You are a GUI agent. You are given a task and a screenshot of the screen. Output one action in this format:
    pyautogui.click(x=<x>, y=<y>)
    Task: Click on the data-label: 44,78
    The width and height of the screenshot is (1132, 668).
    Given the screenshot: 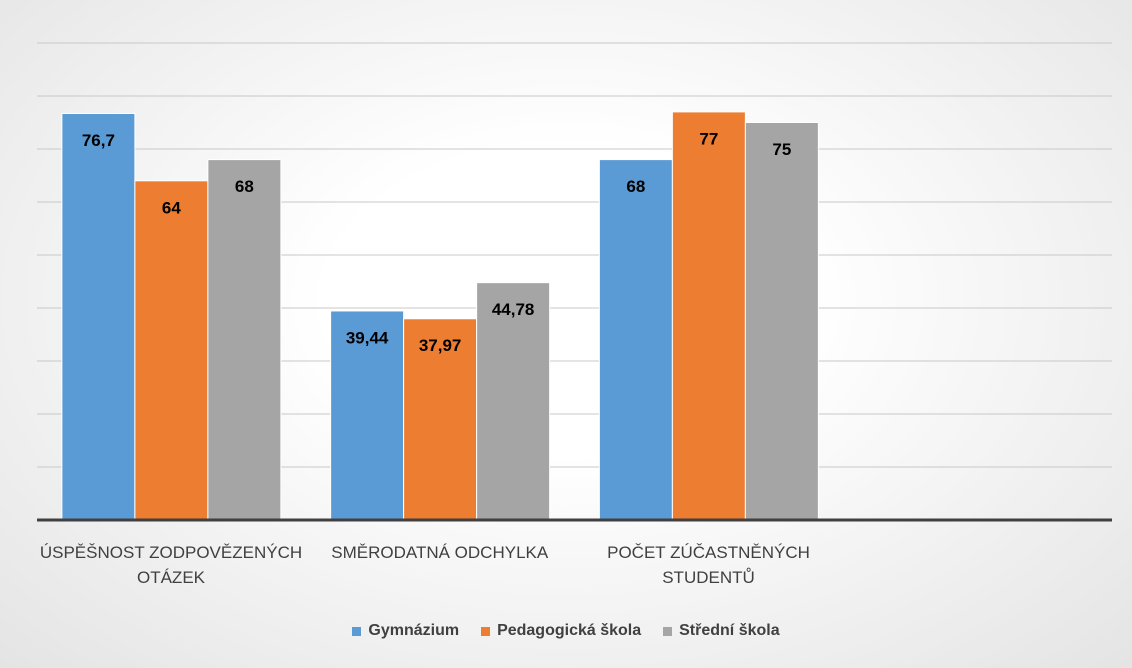 What is the action you would take?
    pyautogui.click(x=513, y=309)
    